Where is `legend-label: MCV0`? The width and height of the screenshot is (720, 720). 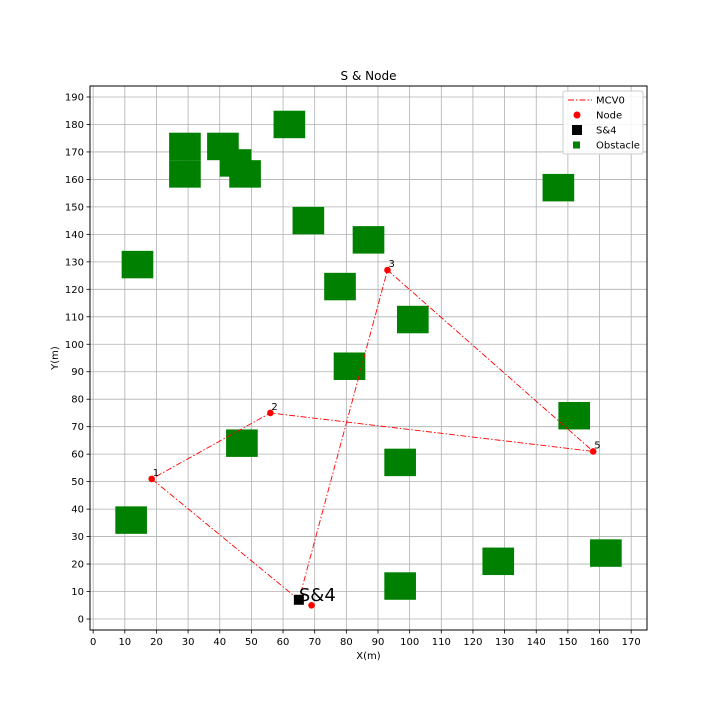 legend-label: MCV0 is located at coordinates (610, 101).